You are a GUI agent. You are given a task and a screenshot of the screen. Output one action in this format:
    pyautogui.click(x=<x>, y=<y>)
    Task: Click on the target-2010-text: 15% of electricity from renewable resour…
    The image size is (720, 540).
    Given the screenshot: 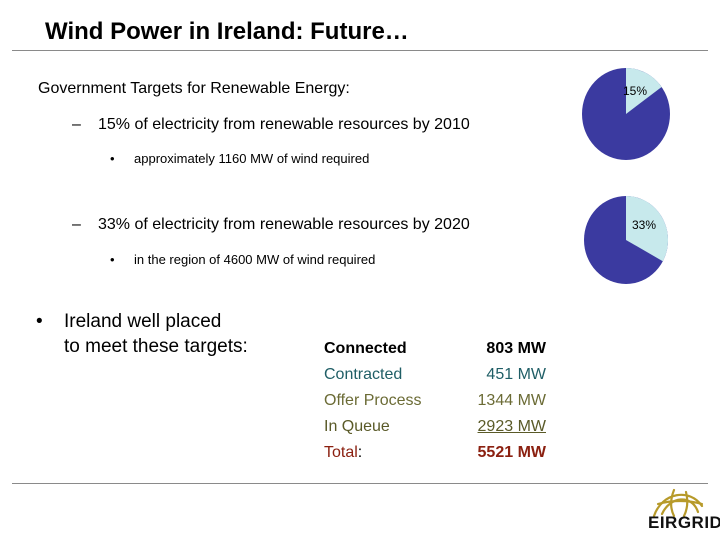 What is the action you would take?
    pyautogui.click(x=284, y=124)
    